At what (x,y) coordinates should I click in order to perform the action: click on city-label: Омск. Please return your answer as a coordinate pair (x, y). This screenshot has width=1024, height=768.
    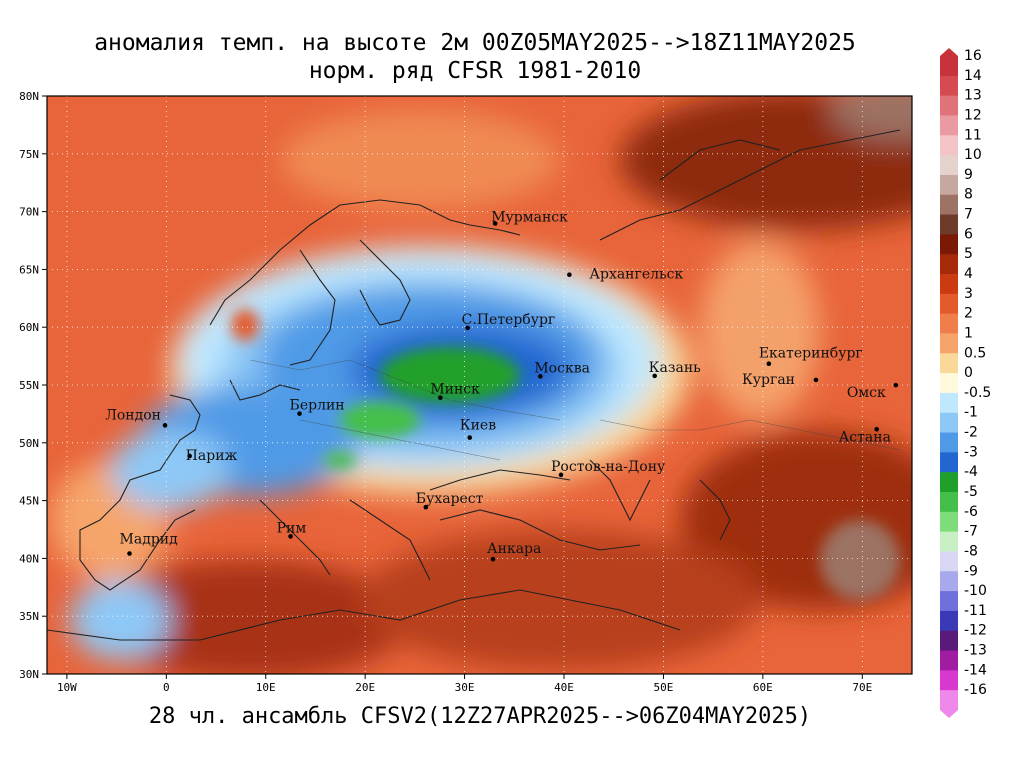
    Looking at the image, I should click on (866, 393).